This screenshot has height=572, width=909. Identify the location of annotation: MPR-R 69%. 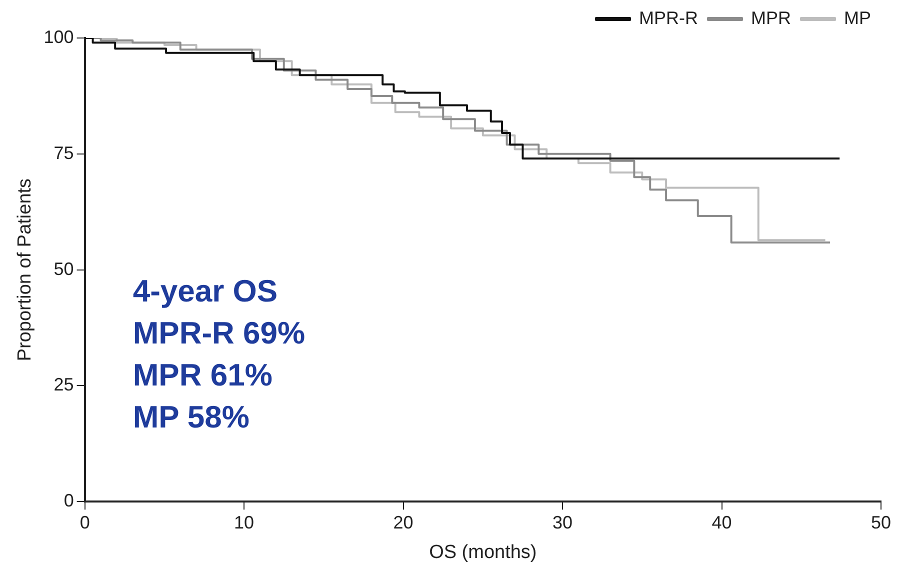
(219, 333).